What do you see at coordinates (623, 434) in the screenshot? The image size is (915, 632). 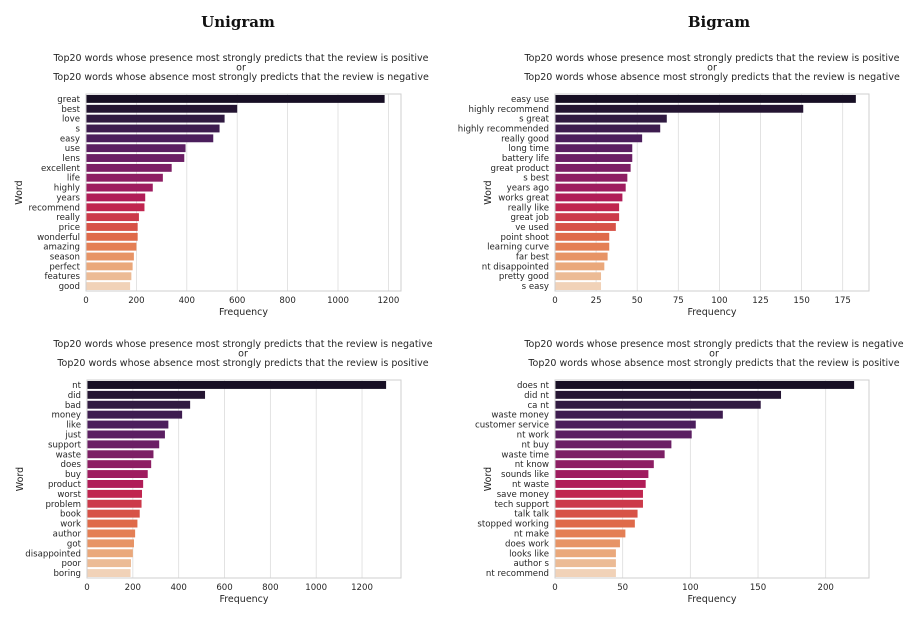 I see `bar-nt-work` at bounding box center [623, 434].